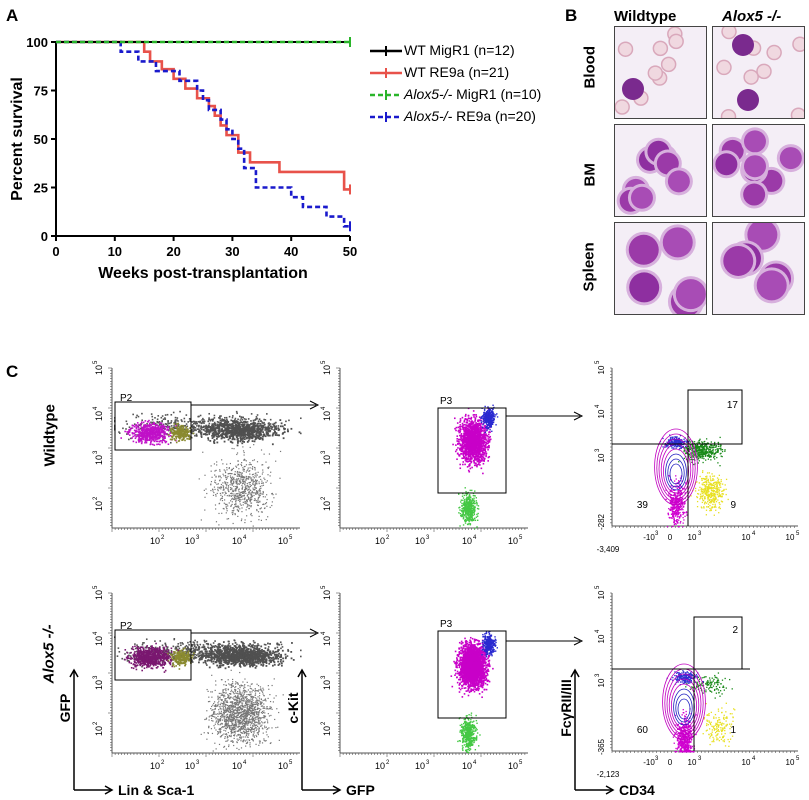 The height and width of the screenshot is (800, 809). Describe the element at coordinates (324, 452) in the screenshot. I see `y-tick-exp: 3` at that location.